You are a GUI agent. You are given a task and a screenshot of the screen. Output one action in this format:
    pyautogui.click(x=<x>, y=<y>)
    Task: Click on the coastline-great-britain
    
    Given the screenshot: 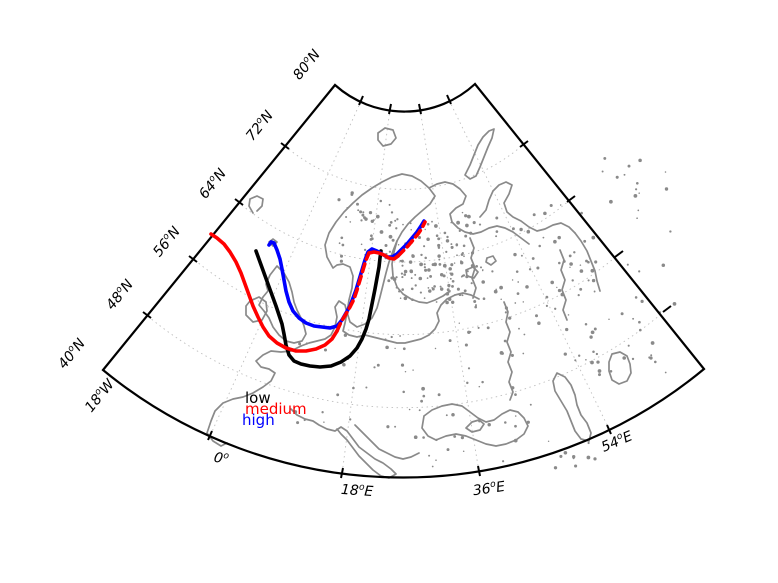 What is the action you would take?
    pyautogui.click(x=282, y=304)
    